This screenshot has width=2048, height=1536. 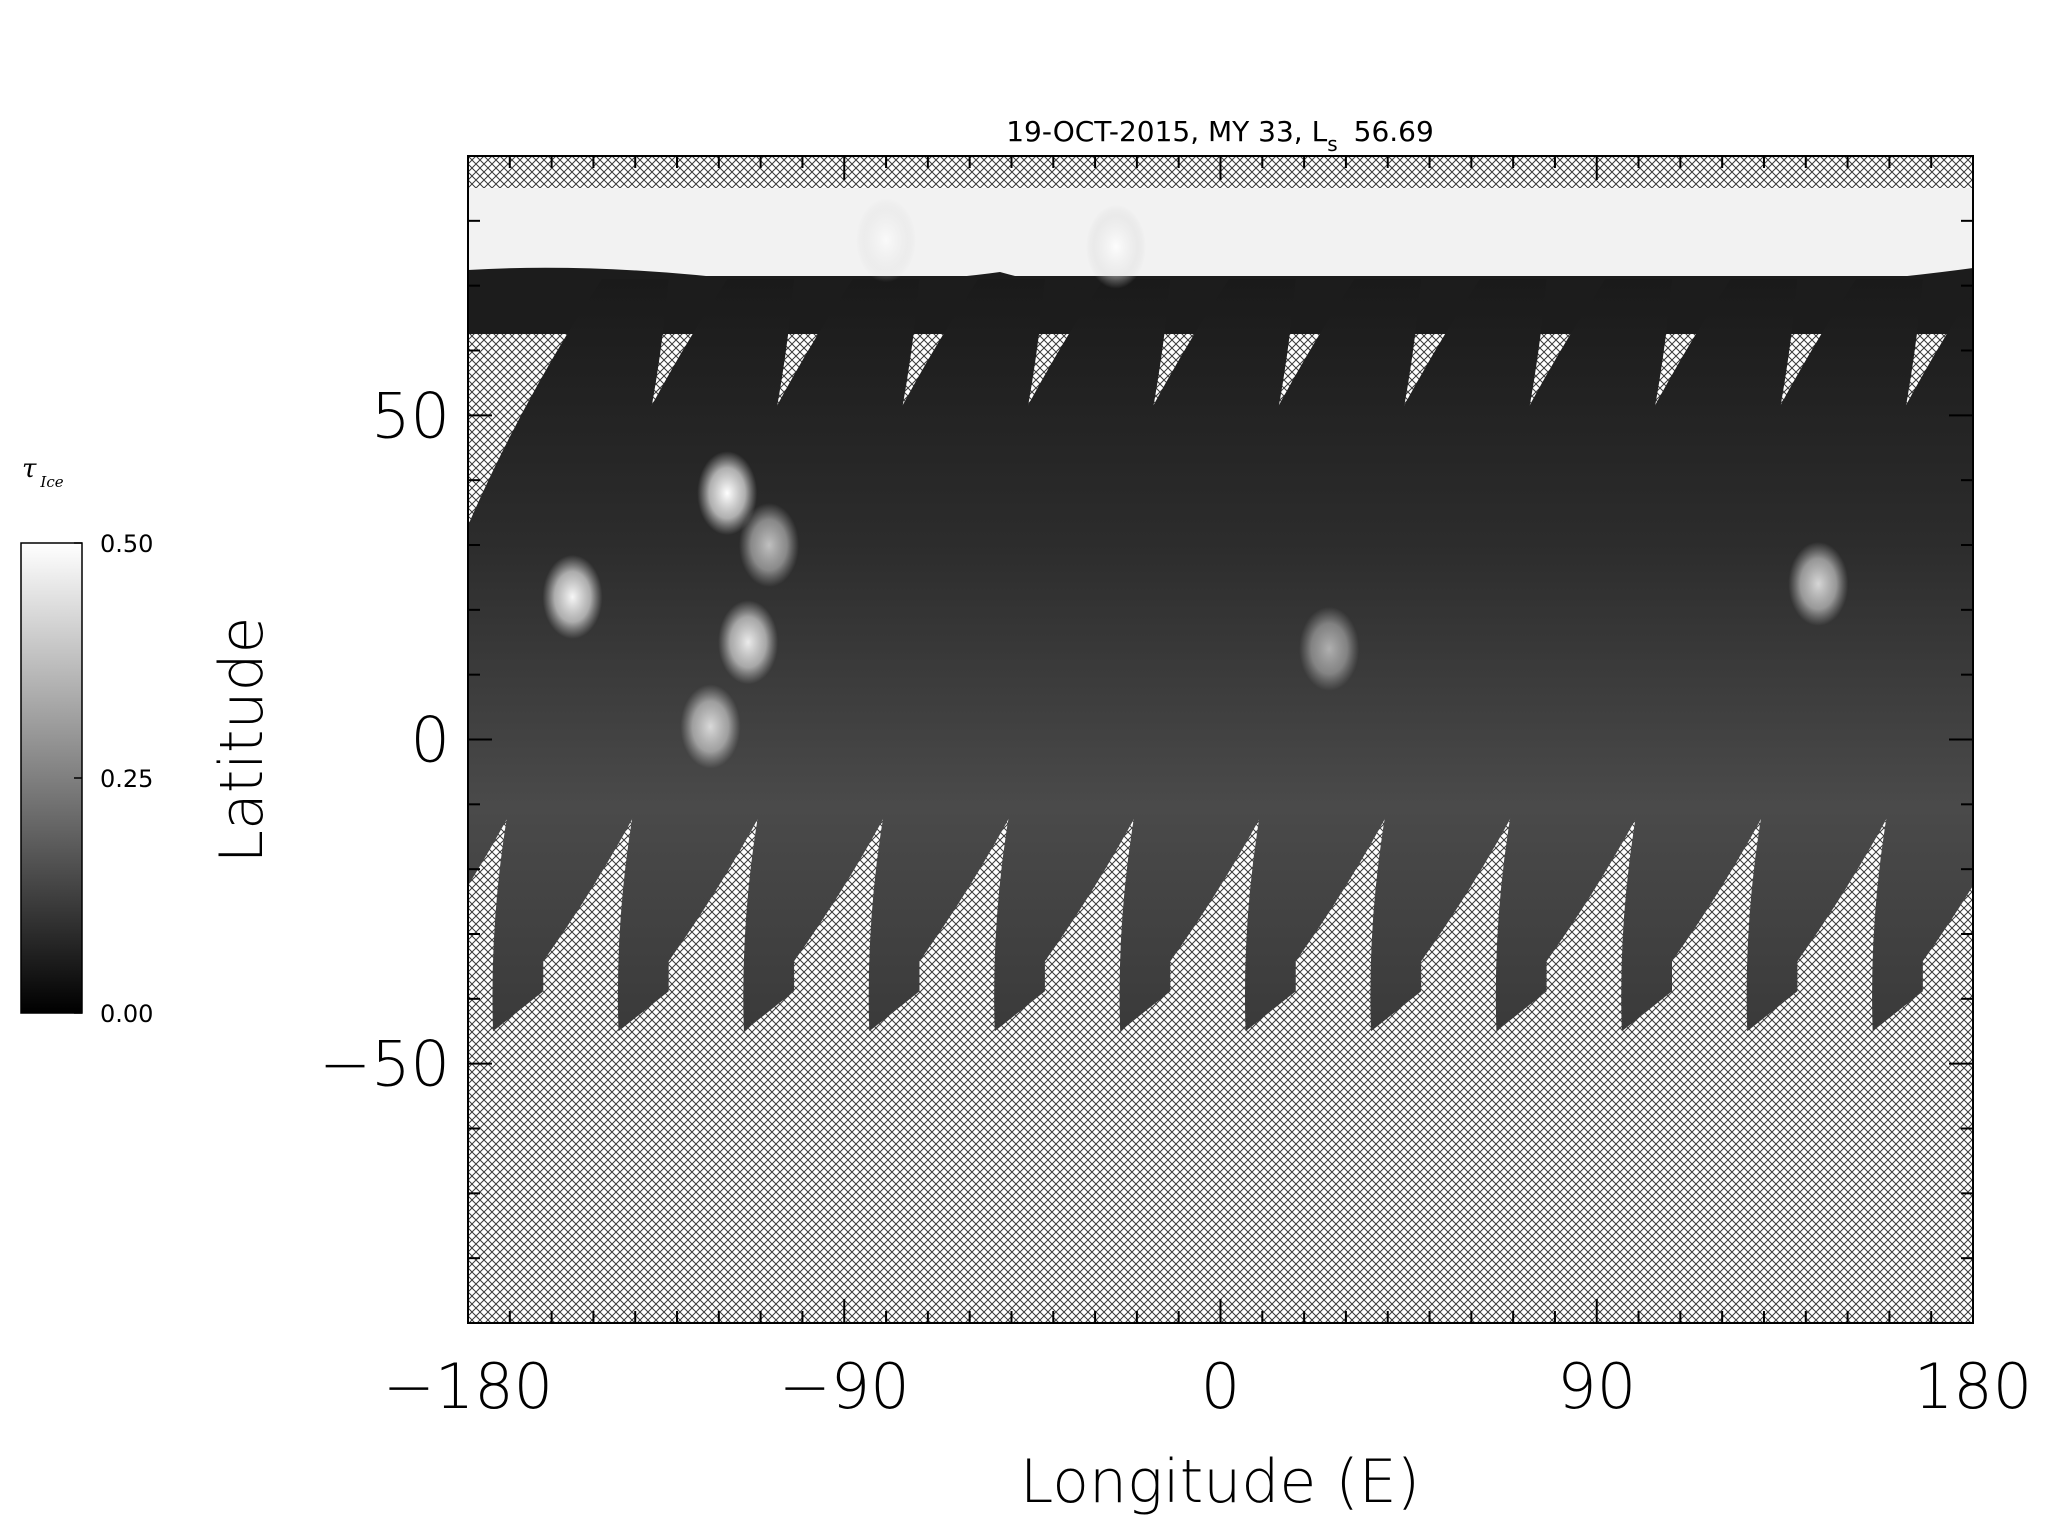 I want to click on x-tick-label: −90, so click(x=844, y=1386).